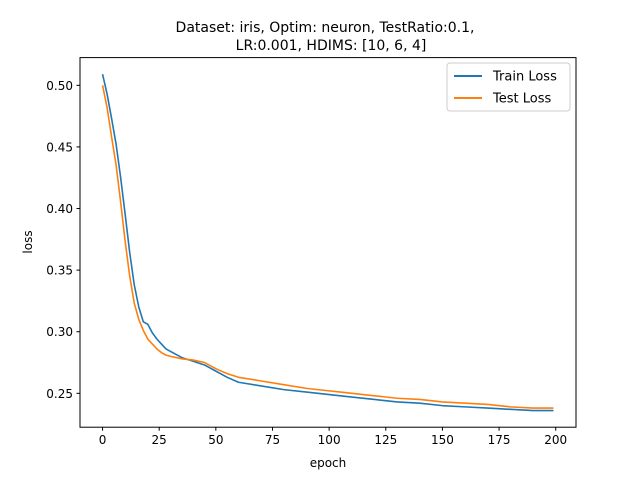 This screenshot has height=484, width=640. I want to click on x-tick-label: 75, so click(272, 440).